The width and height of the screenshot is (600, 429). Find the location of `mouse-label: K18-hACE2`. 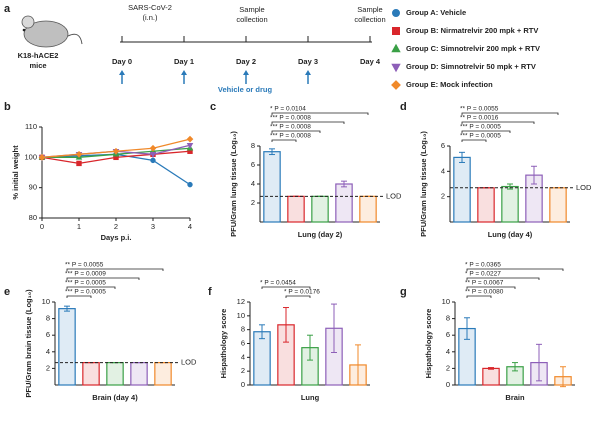

mouse-label: K18-hACE2 is located at coordinates (38, 55).